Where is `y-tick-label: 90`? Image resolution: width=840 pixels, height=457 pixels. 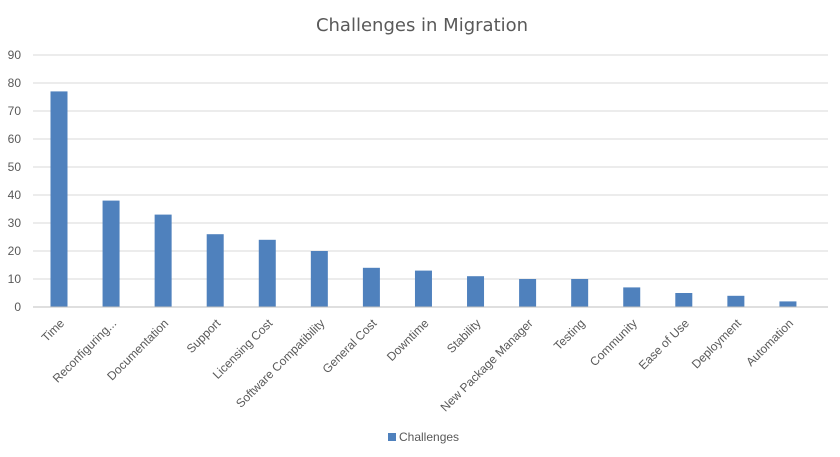 y-tick-label: 90 is located at coordinates (15, 55).